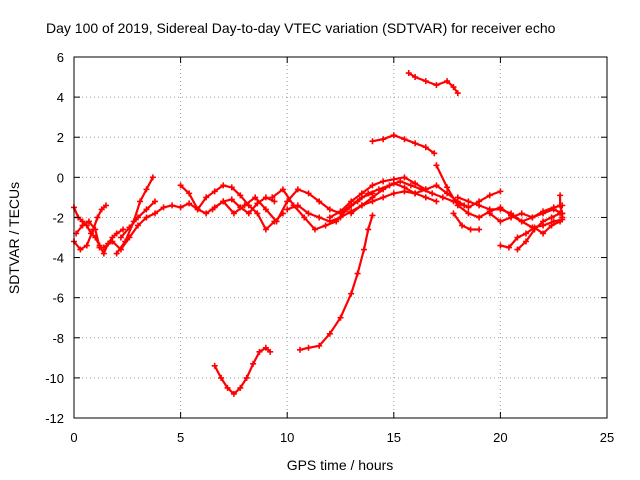 Image resolution: width=640 pixels, height=480 pixels. Describe the element at coordinates (287, 437) in the screenshot. I see `x-tick-label: 10` at that location.